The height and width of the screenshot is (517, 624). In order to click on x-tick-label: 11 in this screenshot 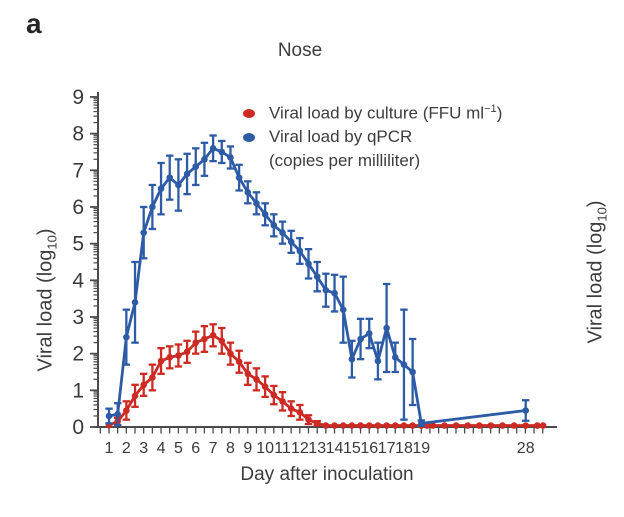, I will do `click(282, 448)`.